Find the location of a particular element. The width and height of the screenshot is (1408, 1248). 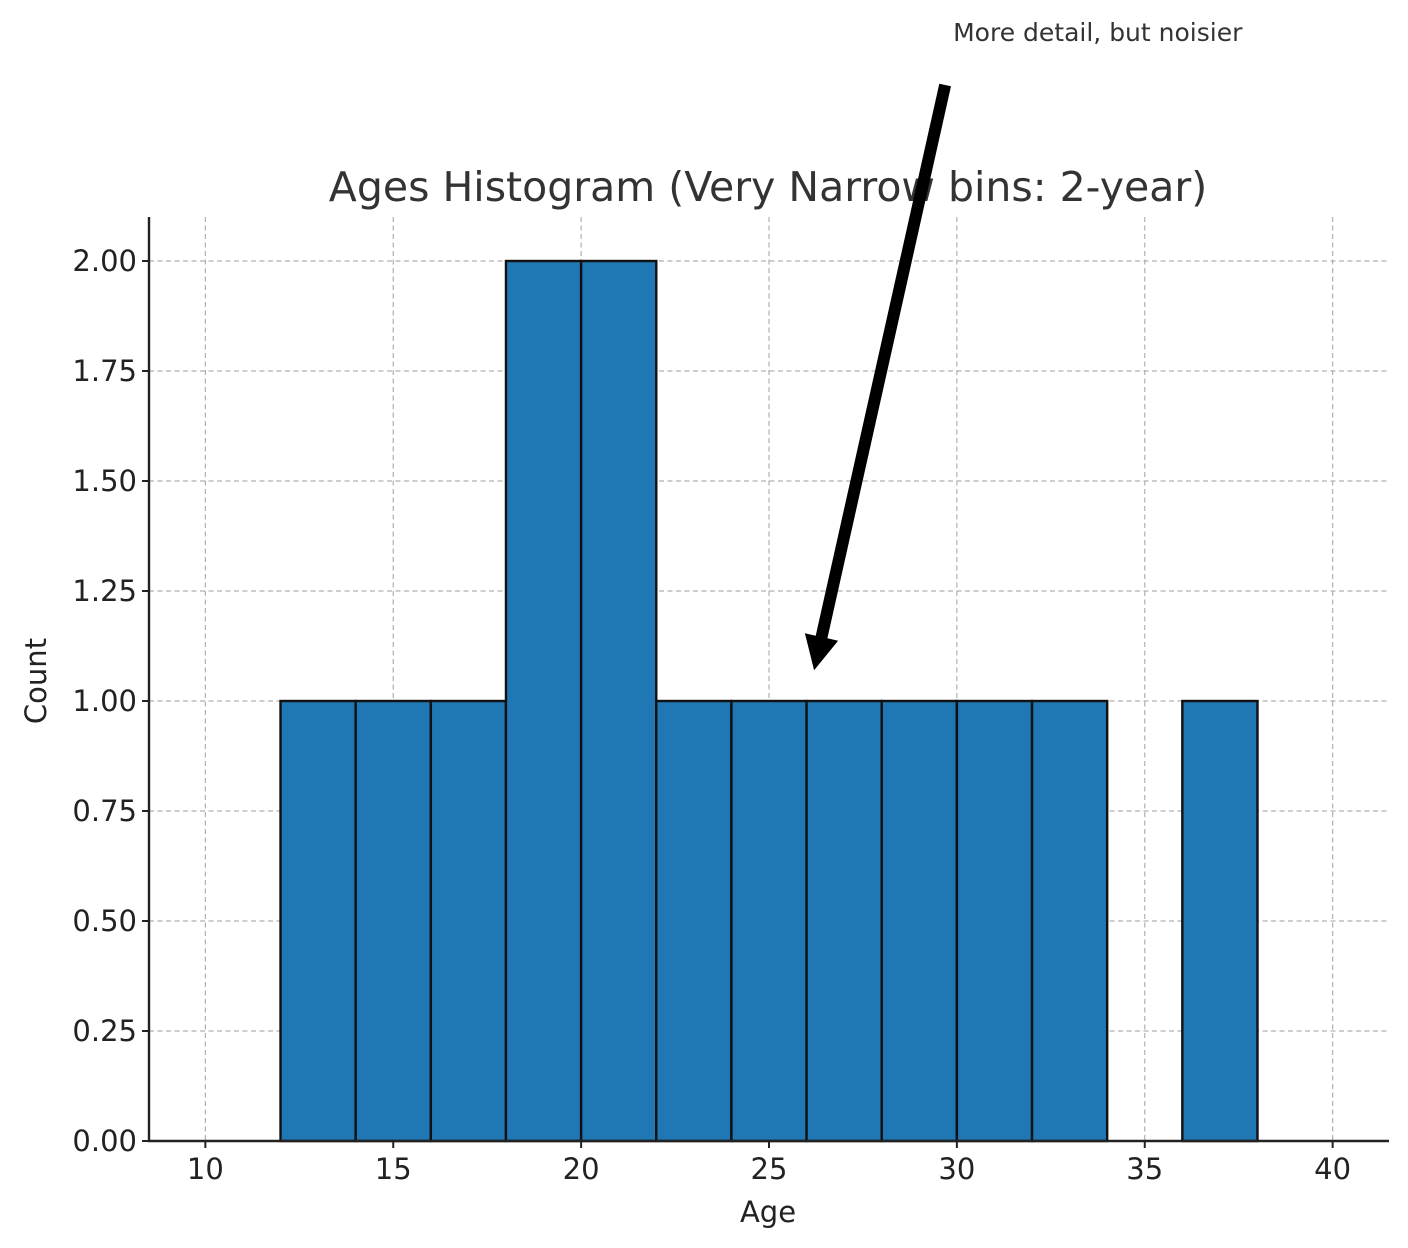

y-tick-label-8: 2.00 is located at coordinates (104, 261).